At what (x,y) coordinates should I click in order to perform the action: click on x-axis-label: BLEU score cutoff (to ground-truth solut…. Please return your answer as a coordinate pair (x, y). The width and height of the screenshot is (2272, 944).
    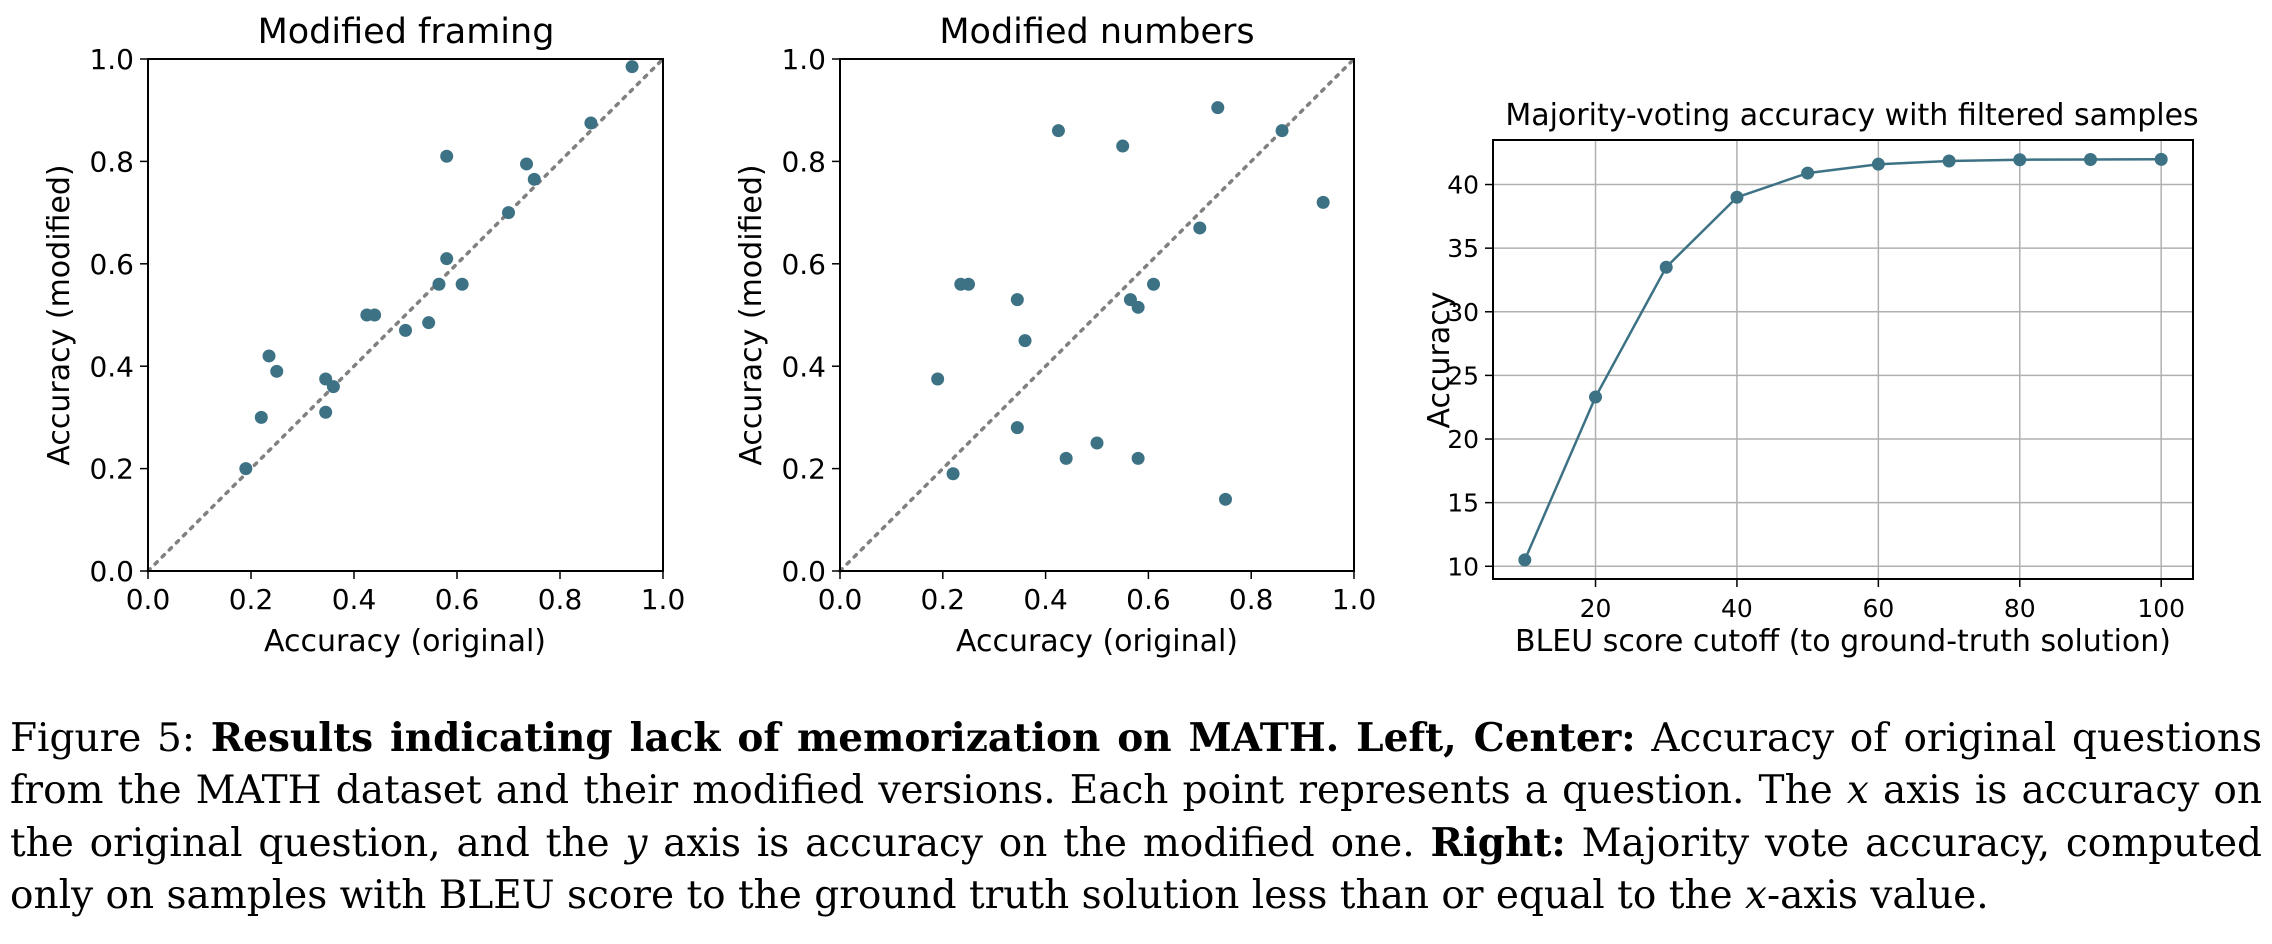
    Looking at the image, I should click on (1843, 641).